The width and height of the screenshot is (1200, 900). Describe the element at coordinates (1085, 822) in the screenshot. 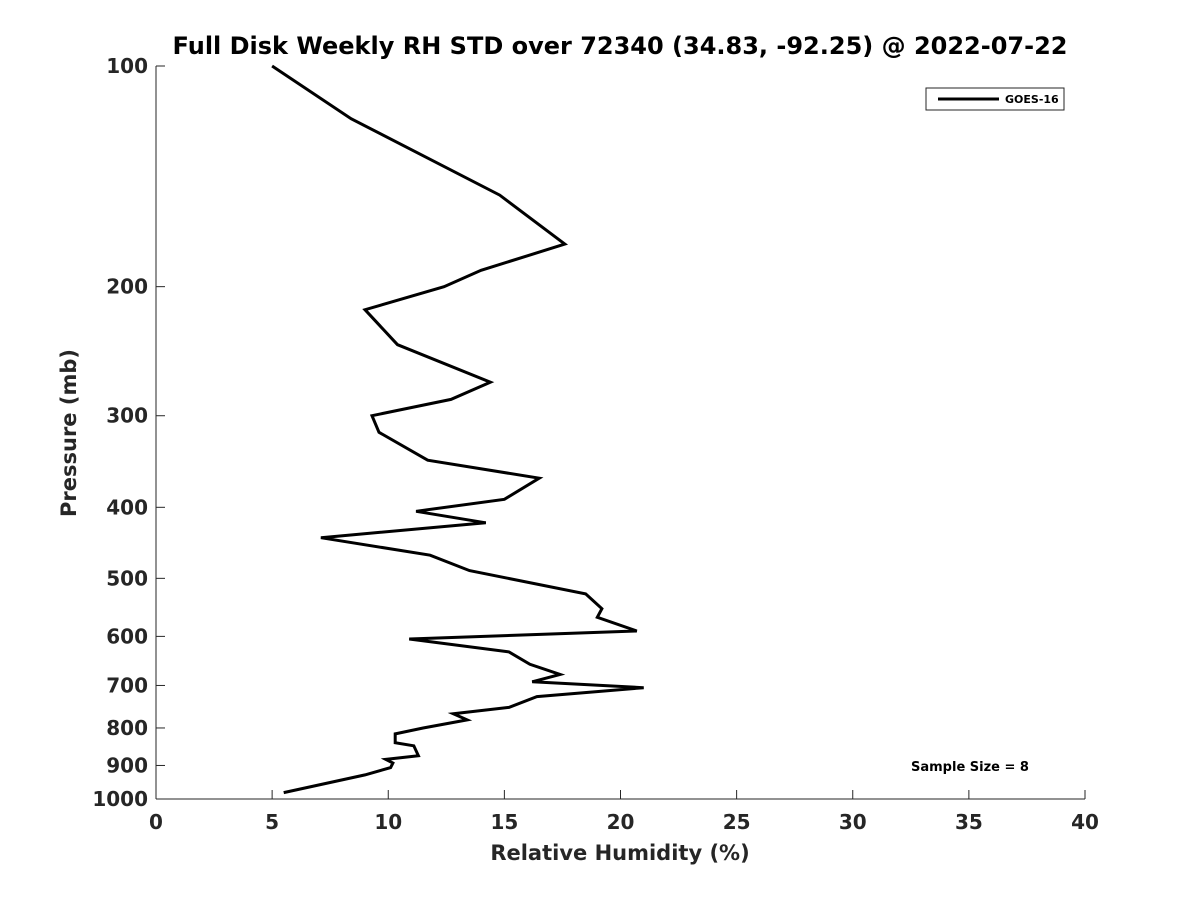

I see `x-tick-label: 40` at that location.